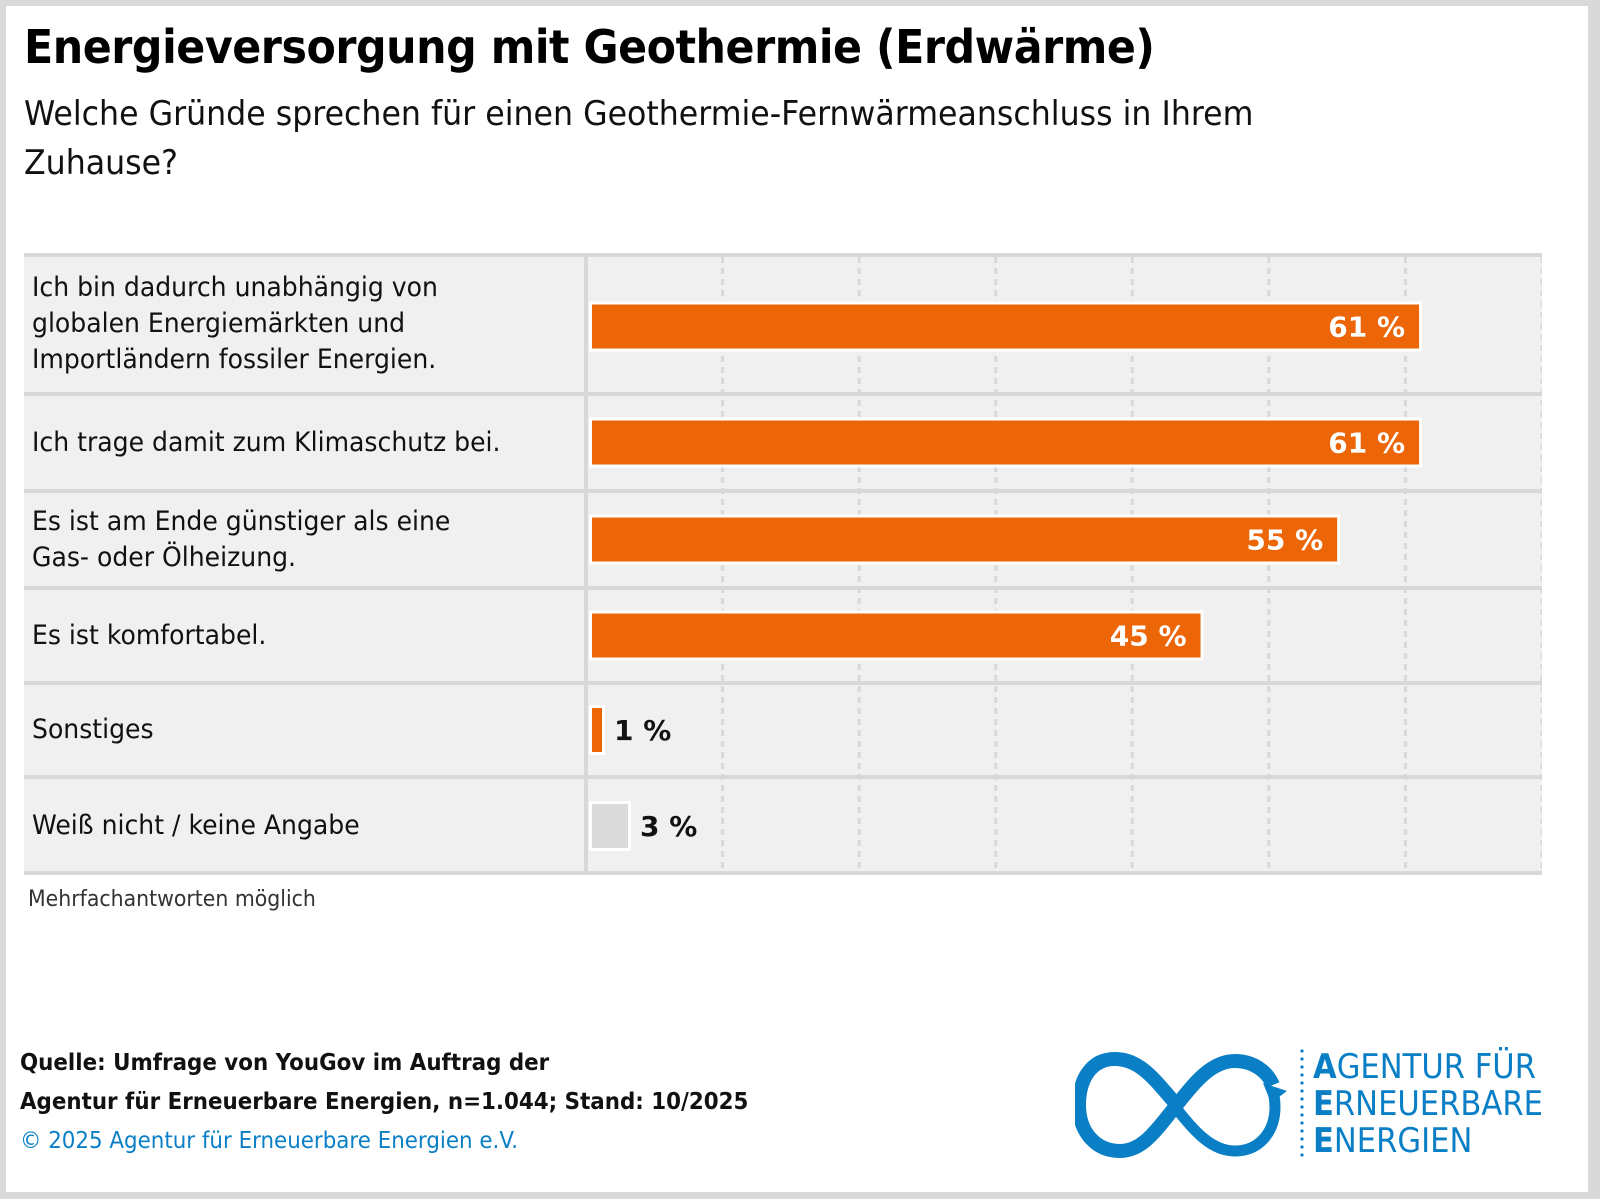 This screenshot has height=1199, width=1600. Describe the element at coordinates (1148, 636) in the screenshot. I see `data-label-3: 45 %` at that location.